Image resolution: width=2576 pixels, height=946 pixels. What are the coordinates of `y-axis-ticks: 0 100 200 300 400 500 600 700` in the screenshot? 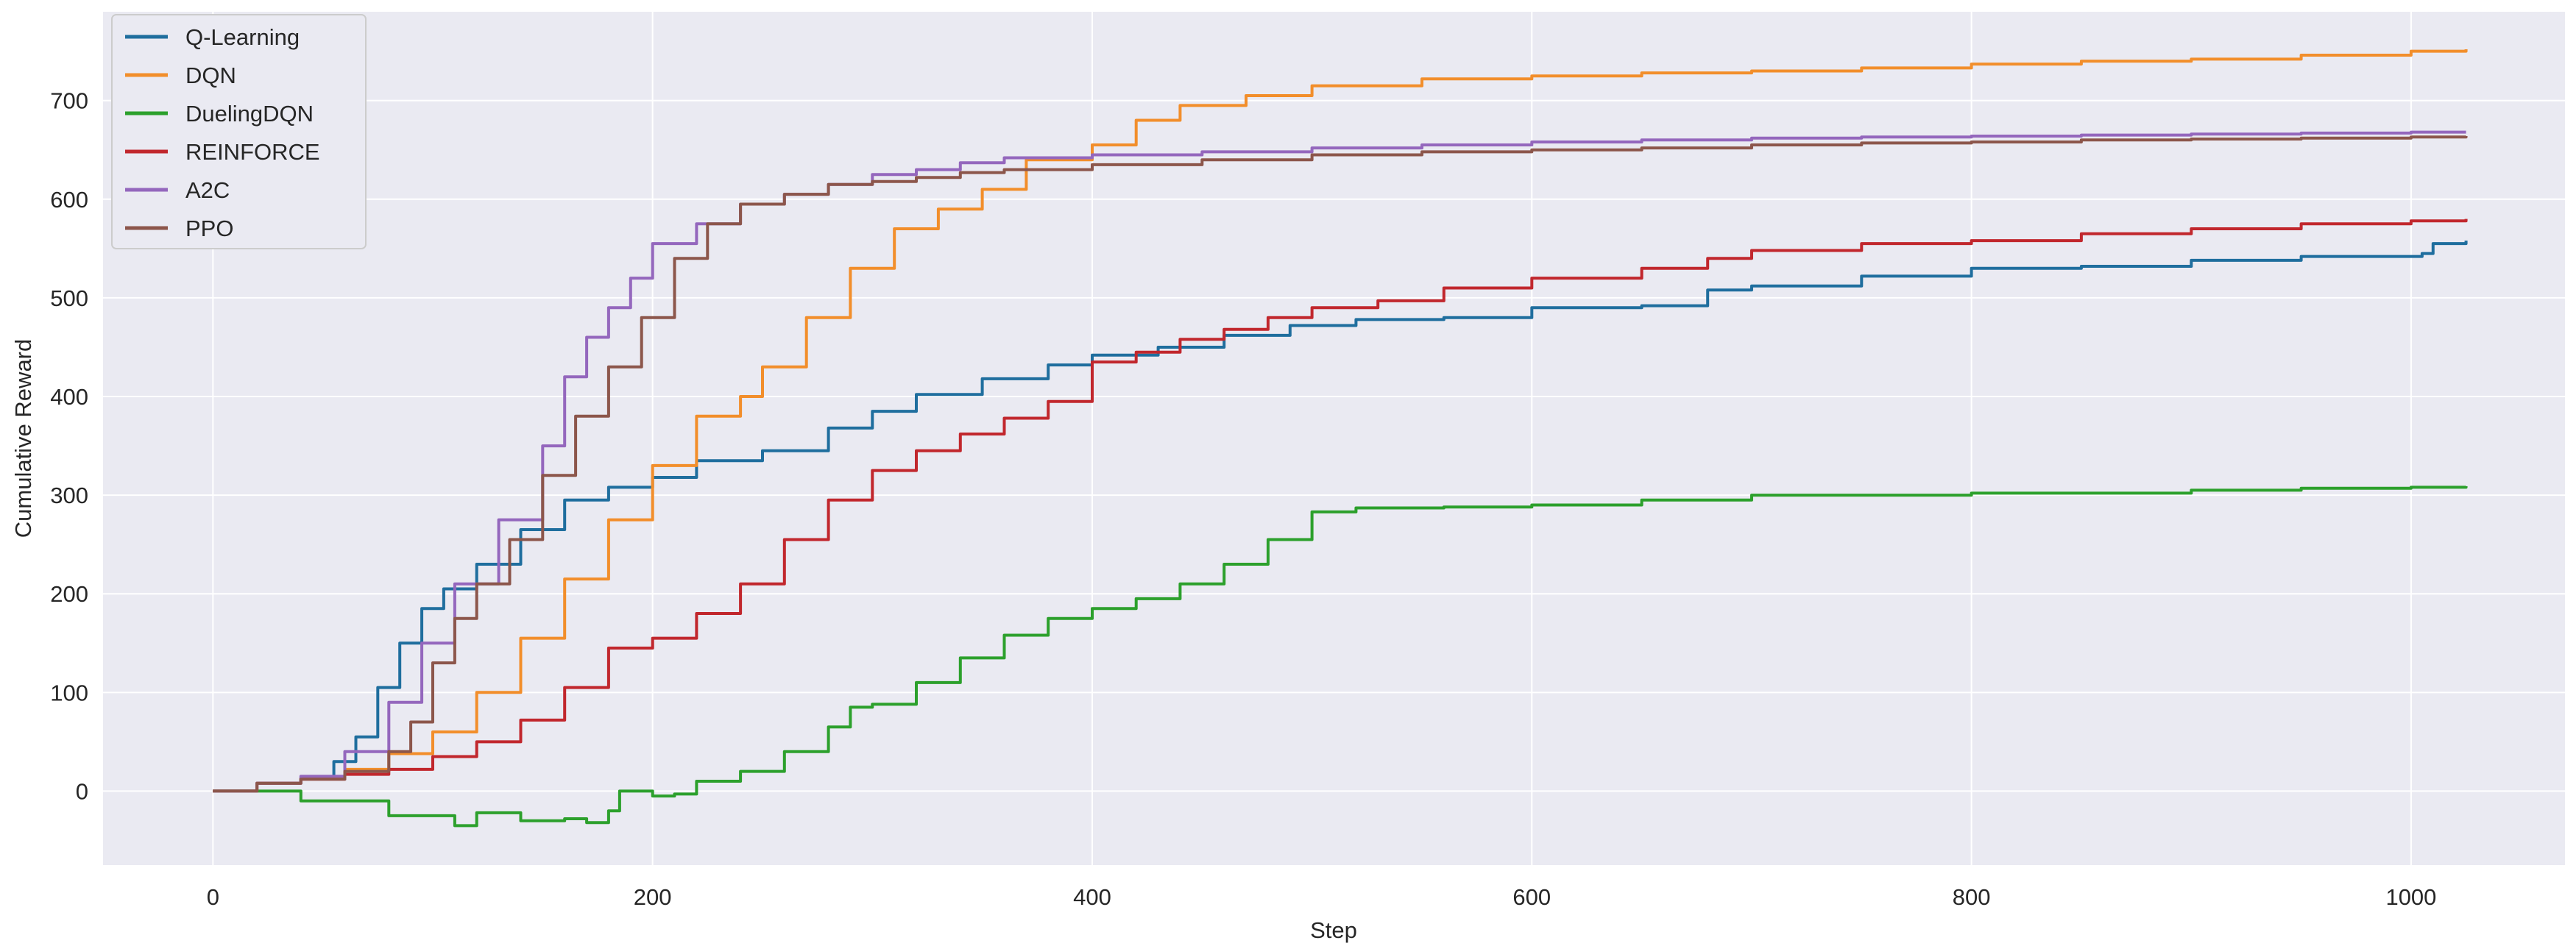 It's located at (69, 447).